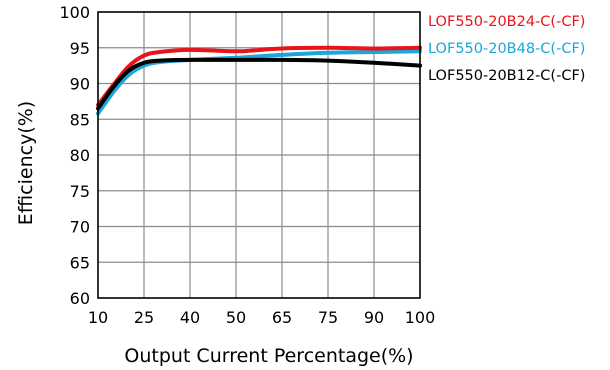 The image size is (610, 370). Describe the element at coordinates (328, 317) in the screenshot. I see `x-tick-label: 75` at that location.